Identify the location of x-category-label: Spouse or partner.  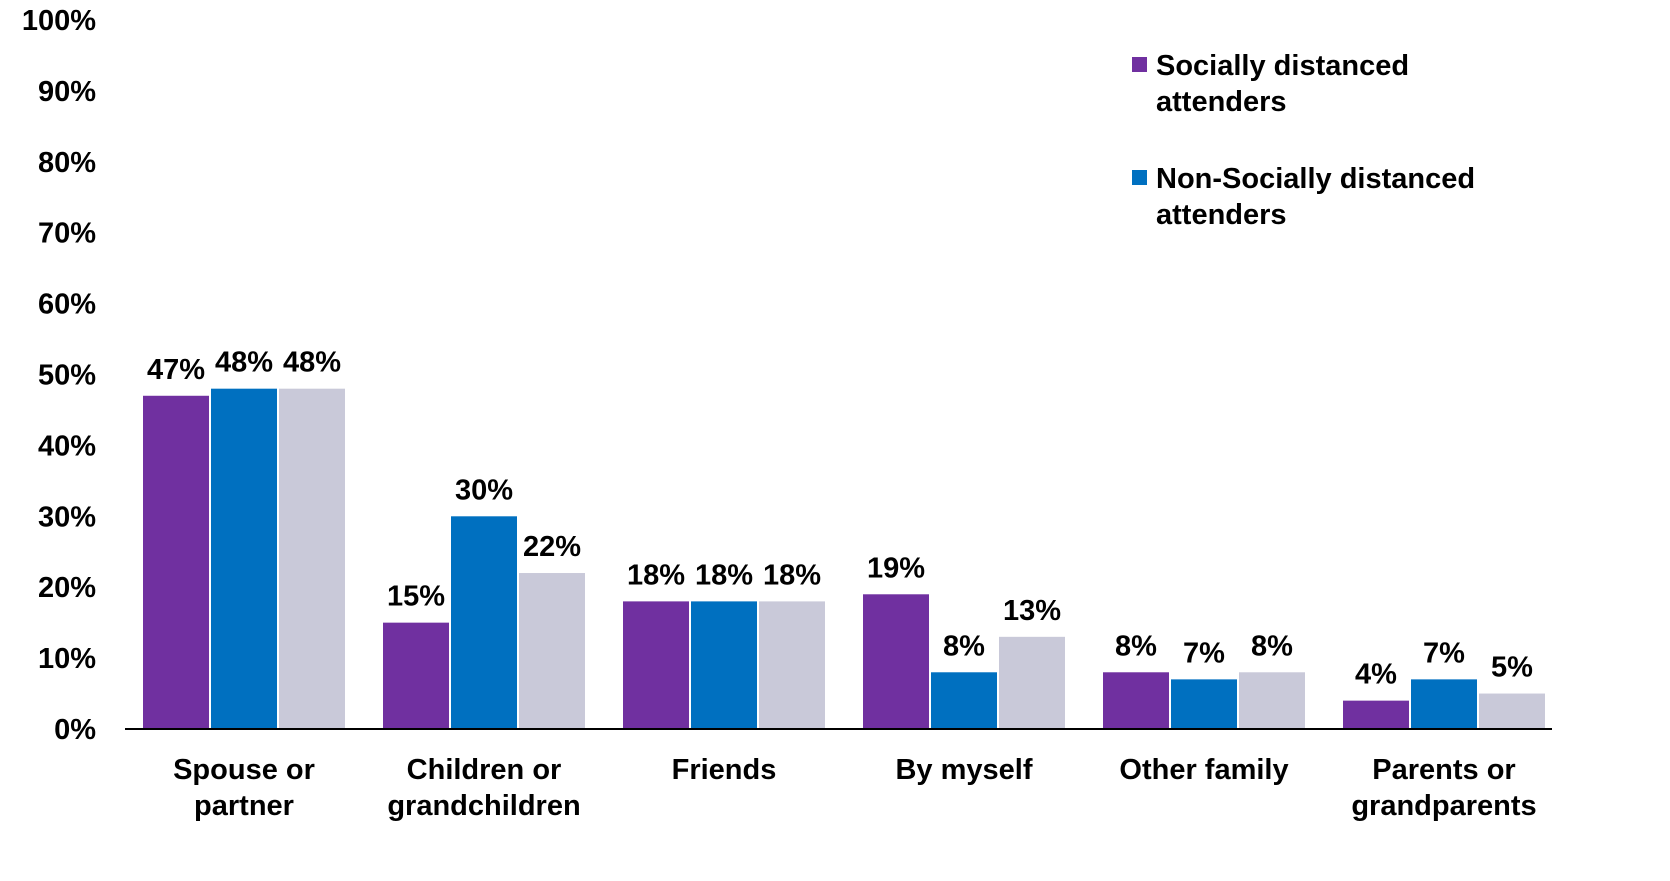
(244, 788).